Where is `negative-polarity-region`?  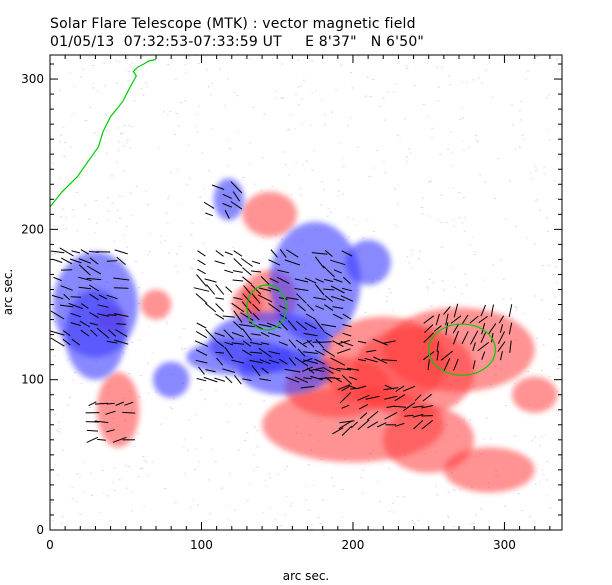 negative-polarity-region is located at coordinates (368, 262).